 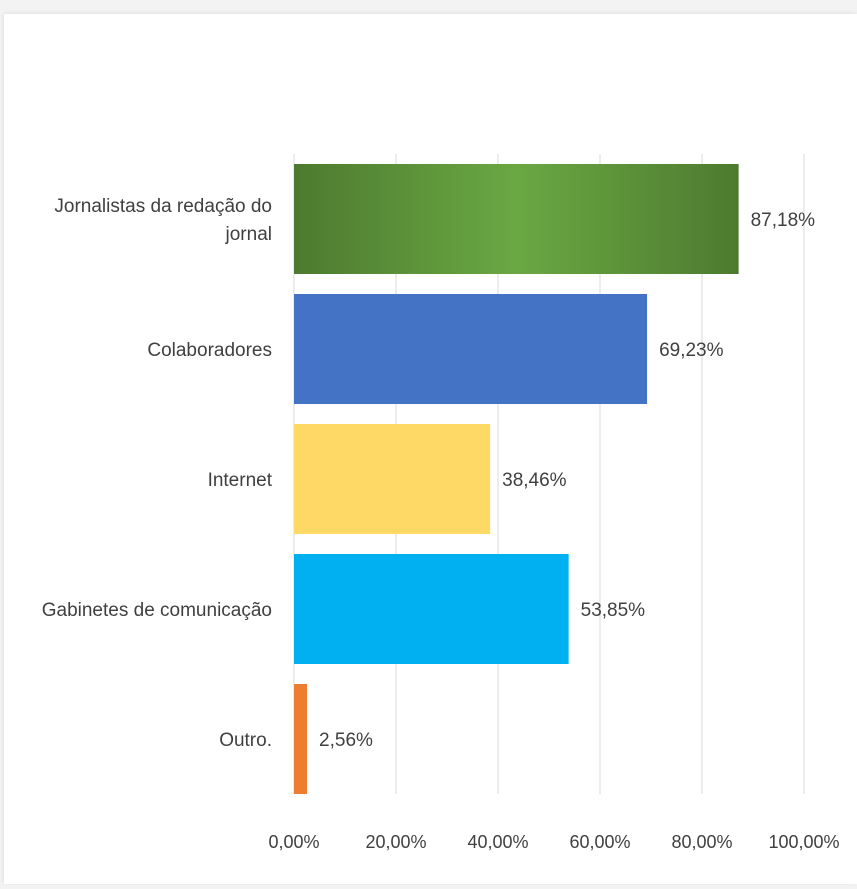 I want to click on x-tick-label-5: 100,00%, so click(x=803, y=842).